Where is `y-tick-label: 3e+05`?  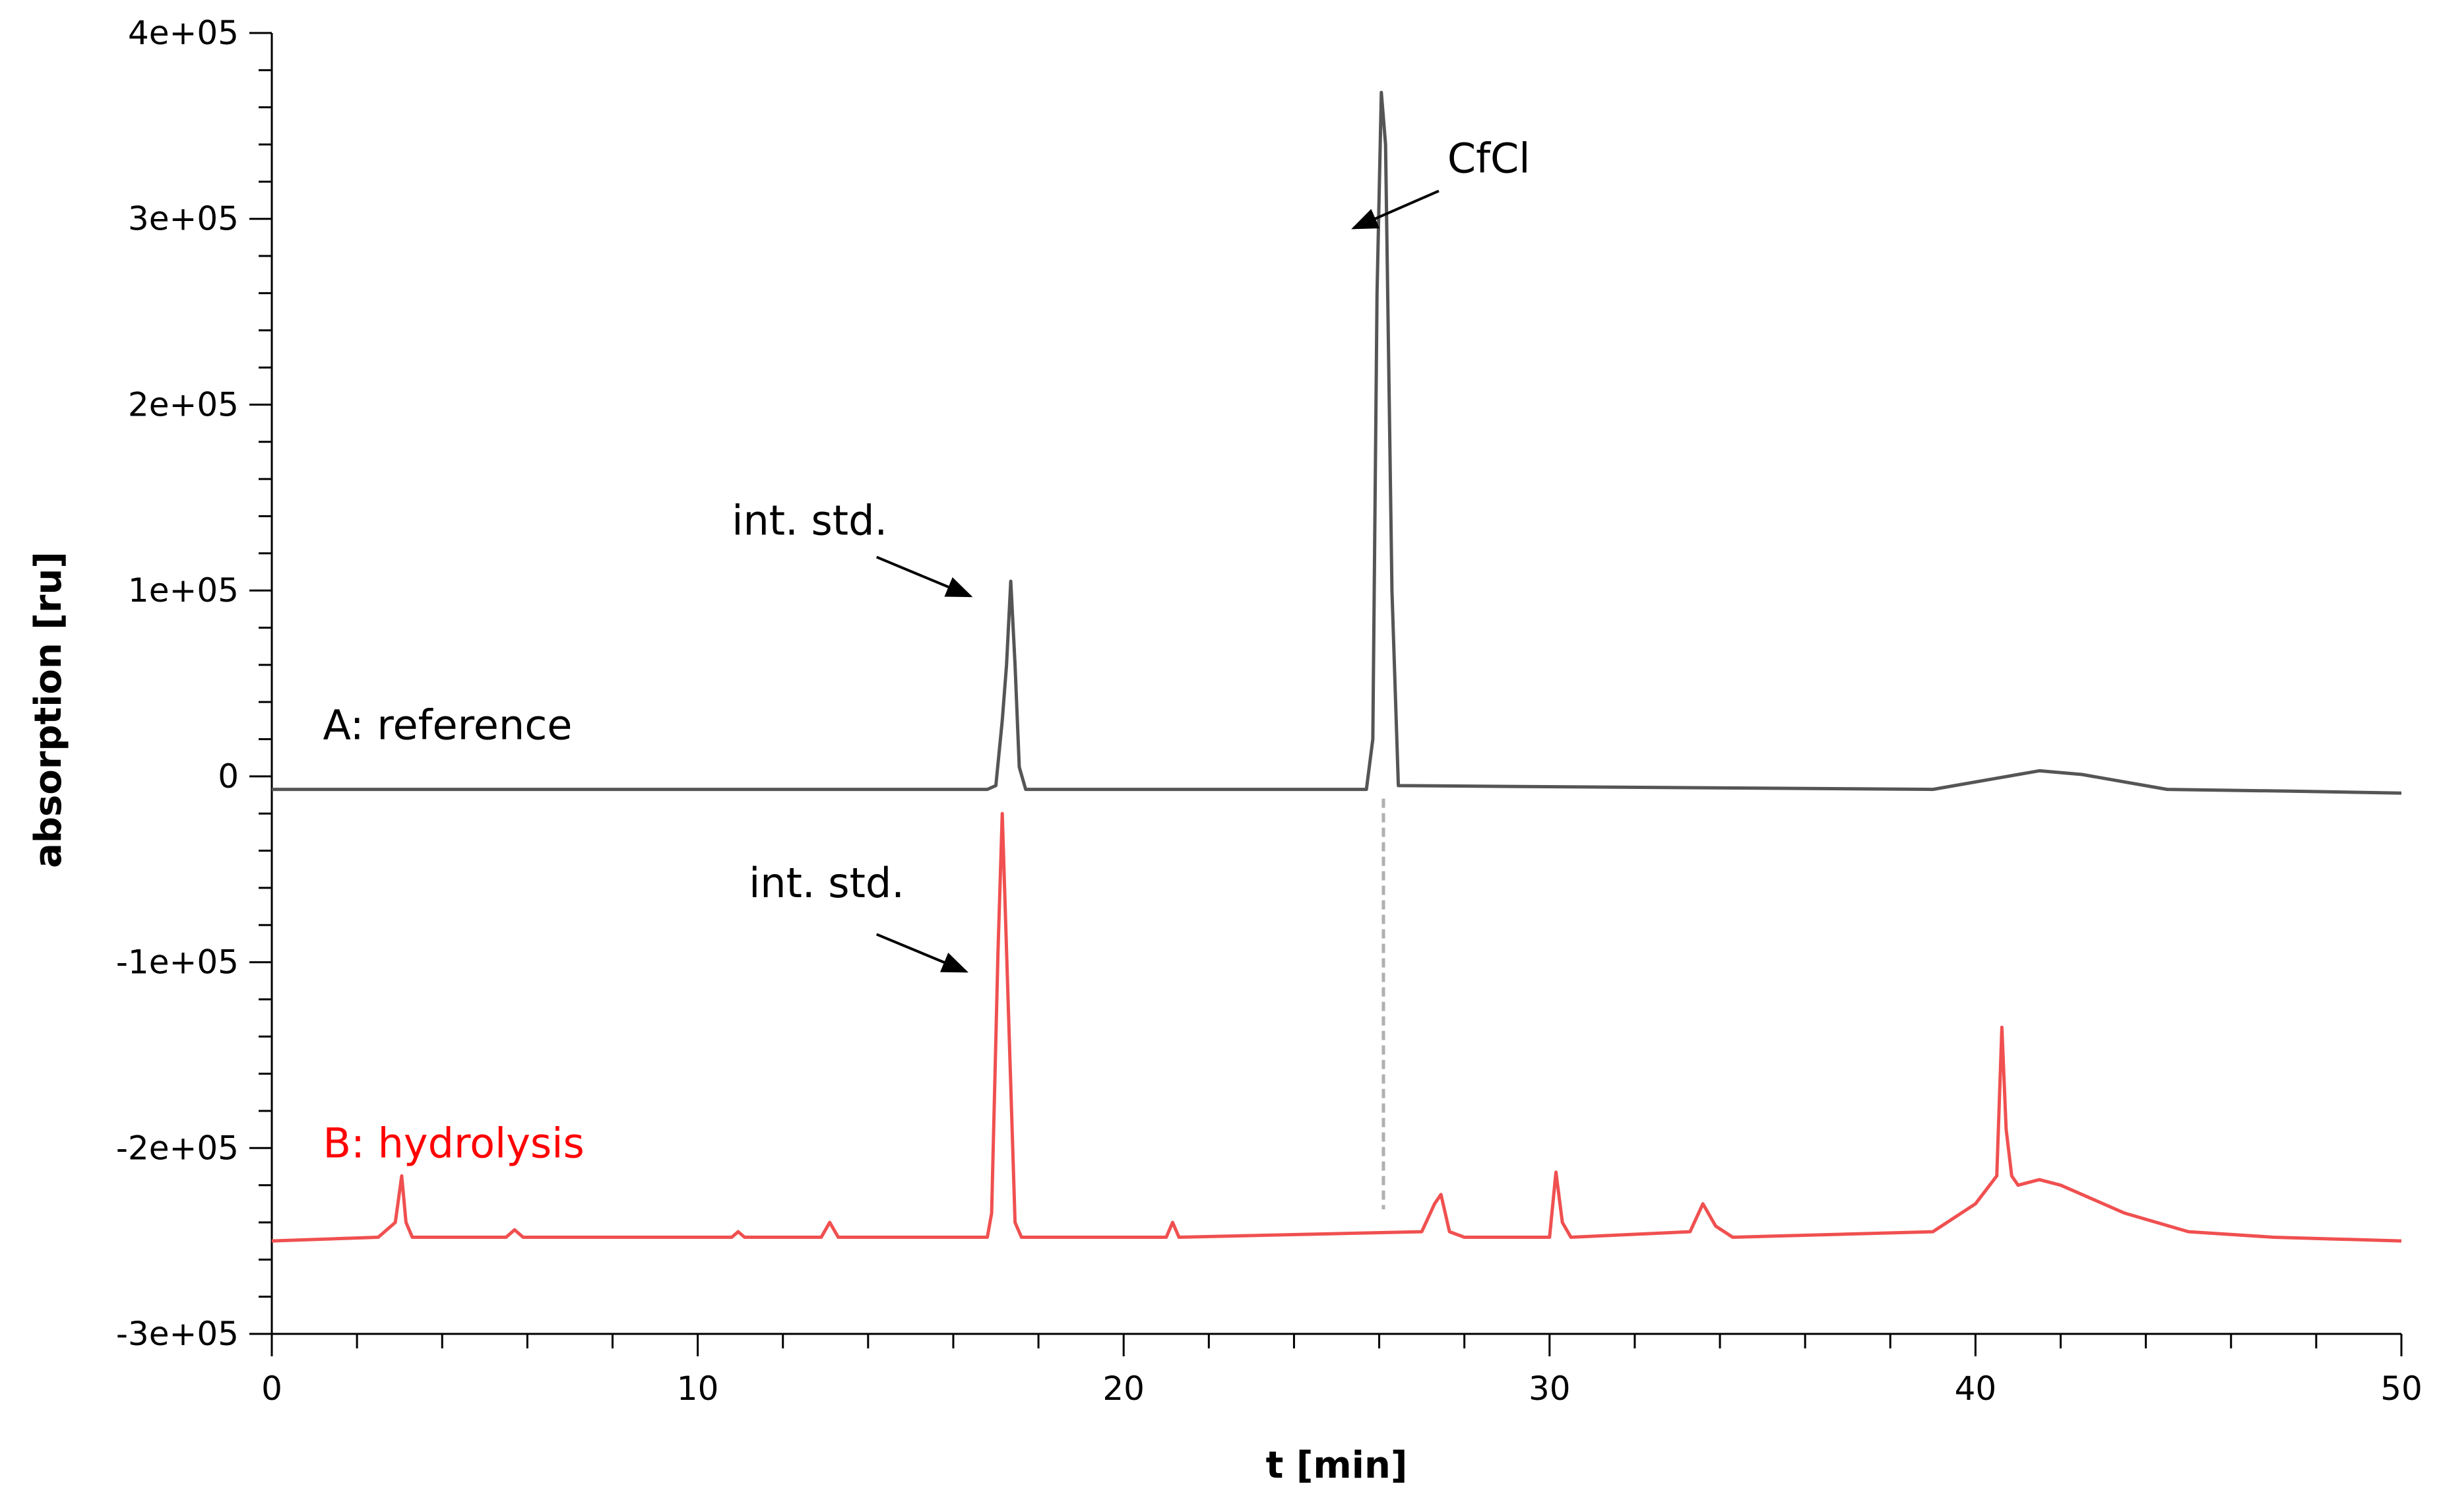 y-tick-label: 3e+05 is located at coordinates (183, 219).